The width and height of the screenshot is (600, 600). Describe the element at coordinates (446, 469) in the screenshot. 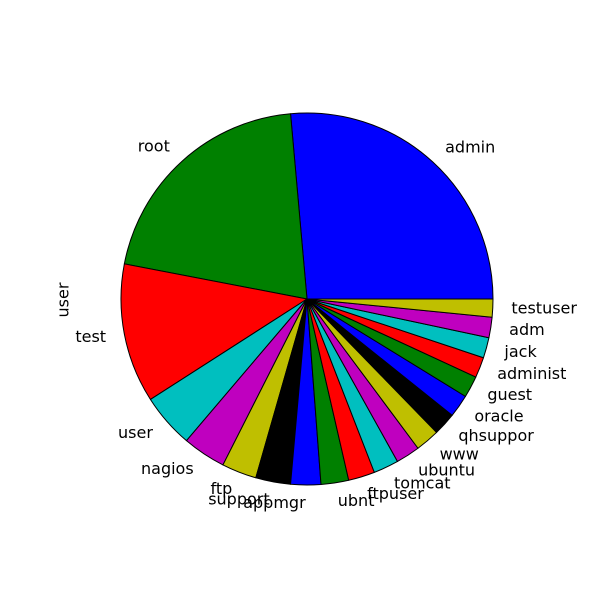

I see `slice-label-ubuntu: ubuntu` at that location.